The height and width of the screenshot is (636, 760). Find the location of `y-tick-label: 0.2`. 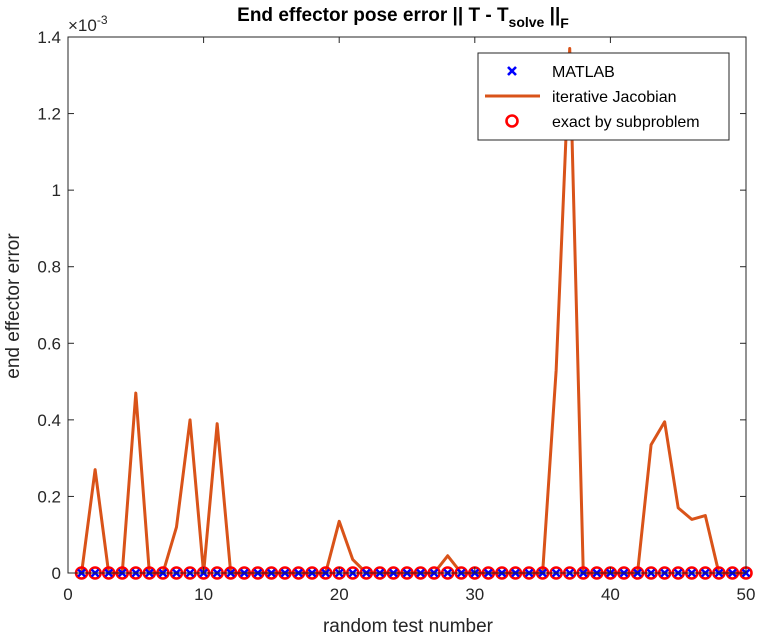

y-tick-label: 0.2 is located at coordinates (49, 496).